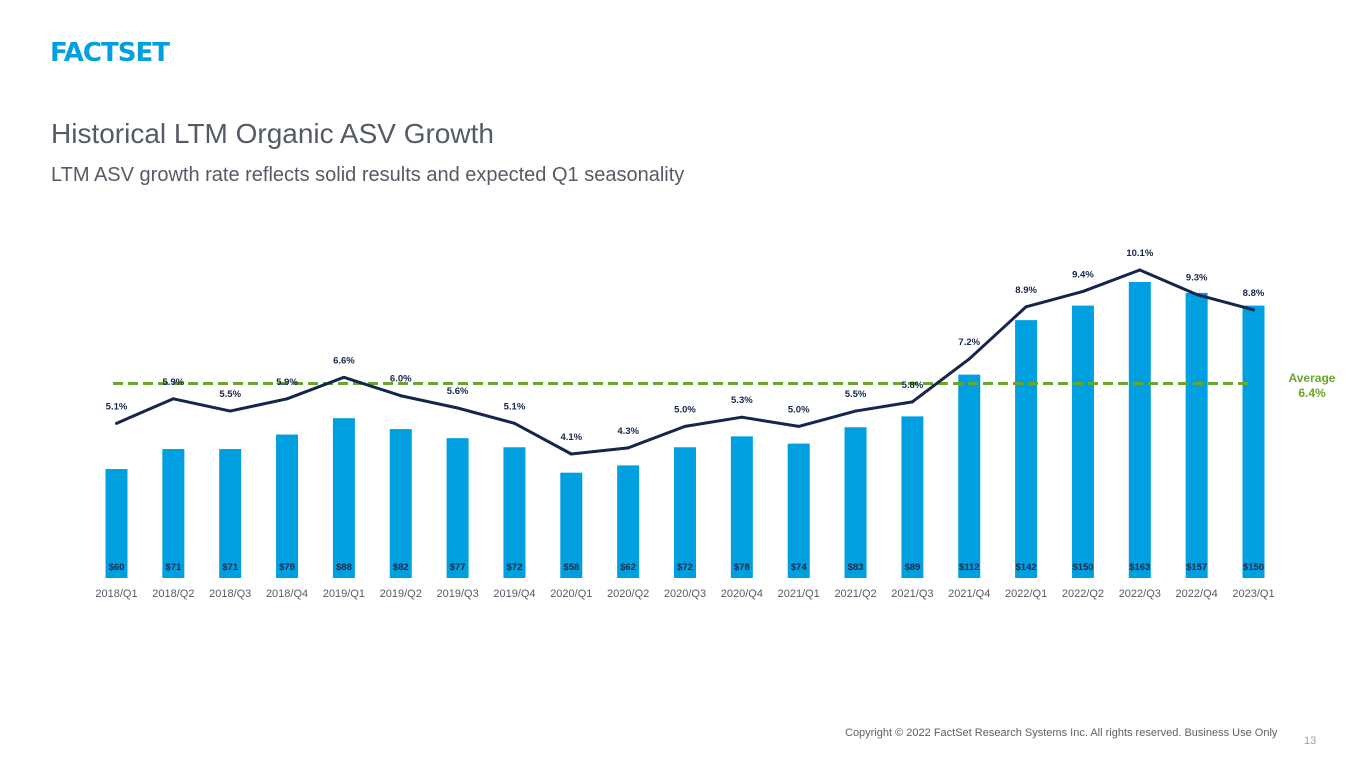 This screenshot has height=768, width=1365. Describe the element at coordinates (1083, 594) in the screenshot. I see `x-tick-label: 2022/Q2` at that location.